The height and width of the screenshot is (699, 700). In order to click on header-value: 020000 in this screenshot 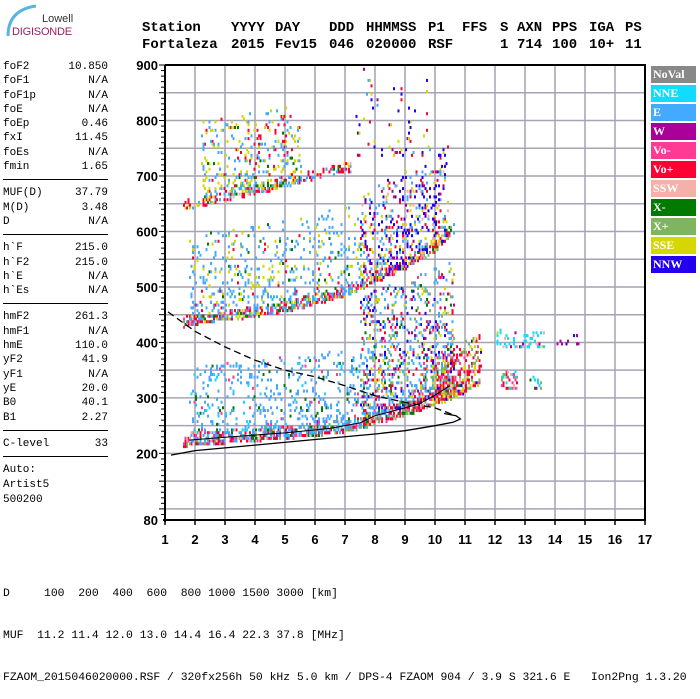, I will do `click(391, 45)`.